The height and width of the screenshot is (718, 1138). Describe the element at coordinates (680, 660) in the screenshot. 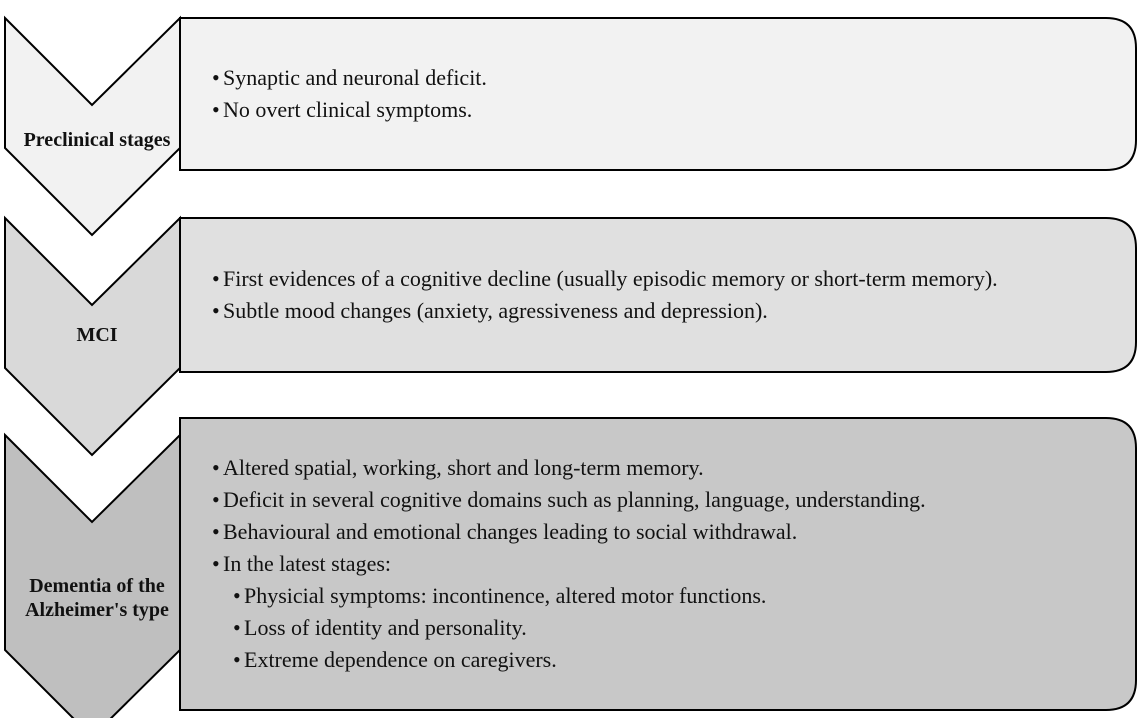

I see `bullet-item: Extreme dependence on caregivers.` at that location.